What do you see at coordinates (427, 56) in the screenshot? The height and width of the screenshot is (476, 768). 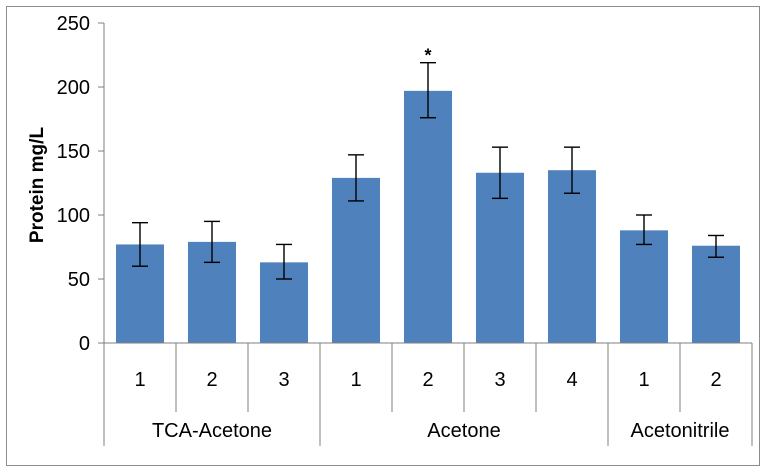 I see `significance-asterisk: *` at bounding box center [427, 56].